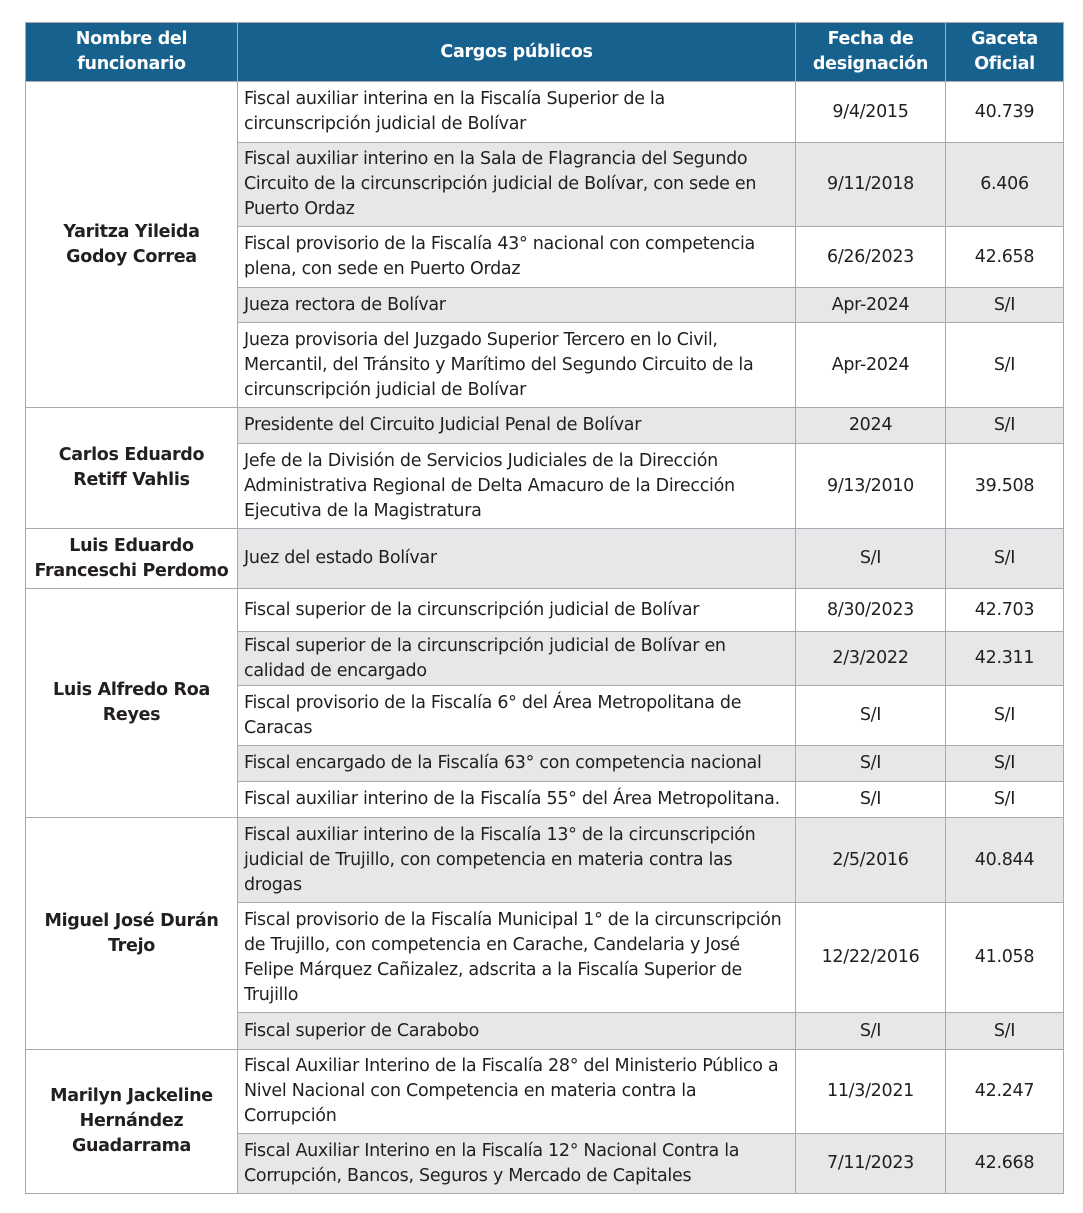 The width and height of the screenshot is (1083, 1213). What do you see at coordinates (1004, 52) in the screenshot?
I see `header-gaceta: Gaceta Oficial` at bounding box center [1004, 52].